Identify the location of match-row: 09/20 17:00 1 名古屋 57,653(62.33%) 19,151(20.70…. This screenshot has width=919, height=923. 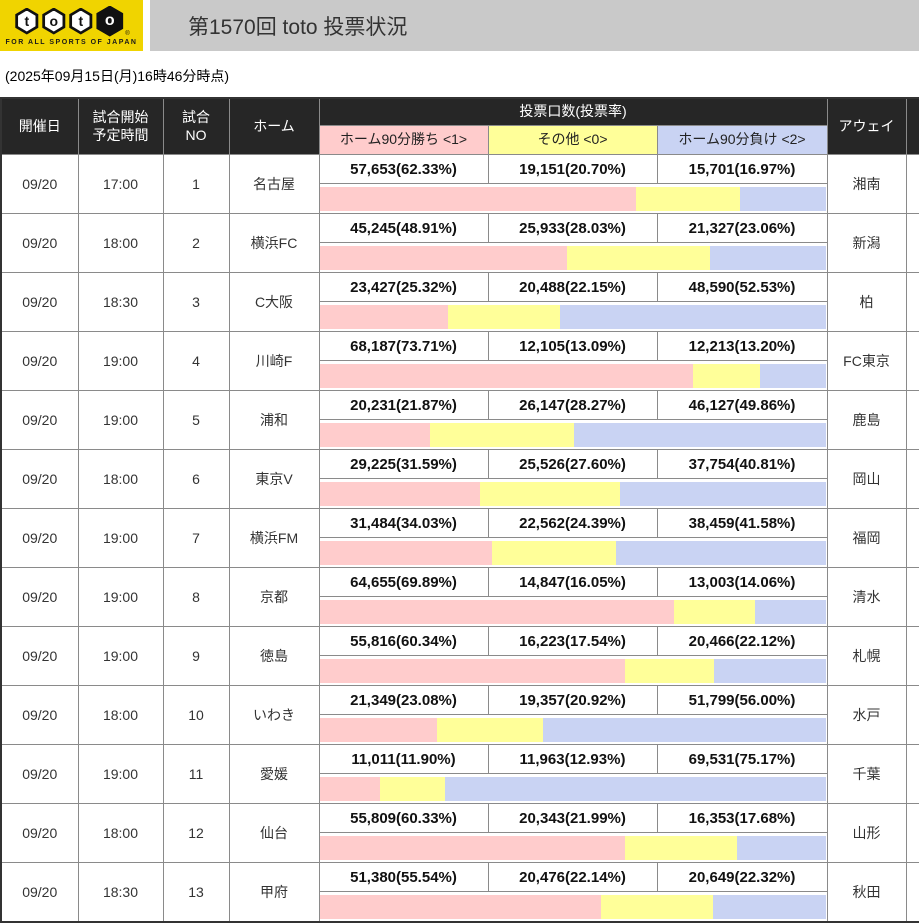
(459, 184).